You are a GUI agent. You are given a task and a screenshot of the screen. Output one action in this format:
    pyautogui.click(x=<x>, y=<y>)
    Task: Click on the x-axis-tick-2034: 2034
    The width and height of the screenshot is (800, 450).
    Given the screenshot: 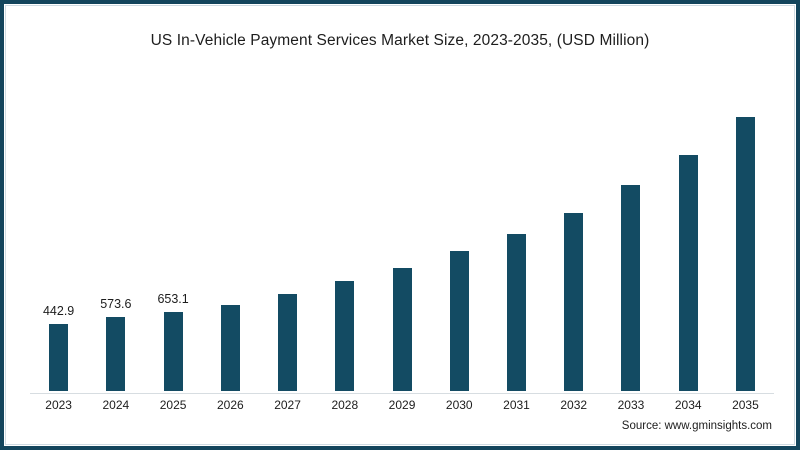 What is the action you would take?
    pyautogui.click(x=688, y=405)
    